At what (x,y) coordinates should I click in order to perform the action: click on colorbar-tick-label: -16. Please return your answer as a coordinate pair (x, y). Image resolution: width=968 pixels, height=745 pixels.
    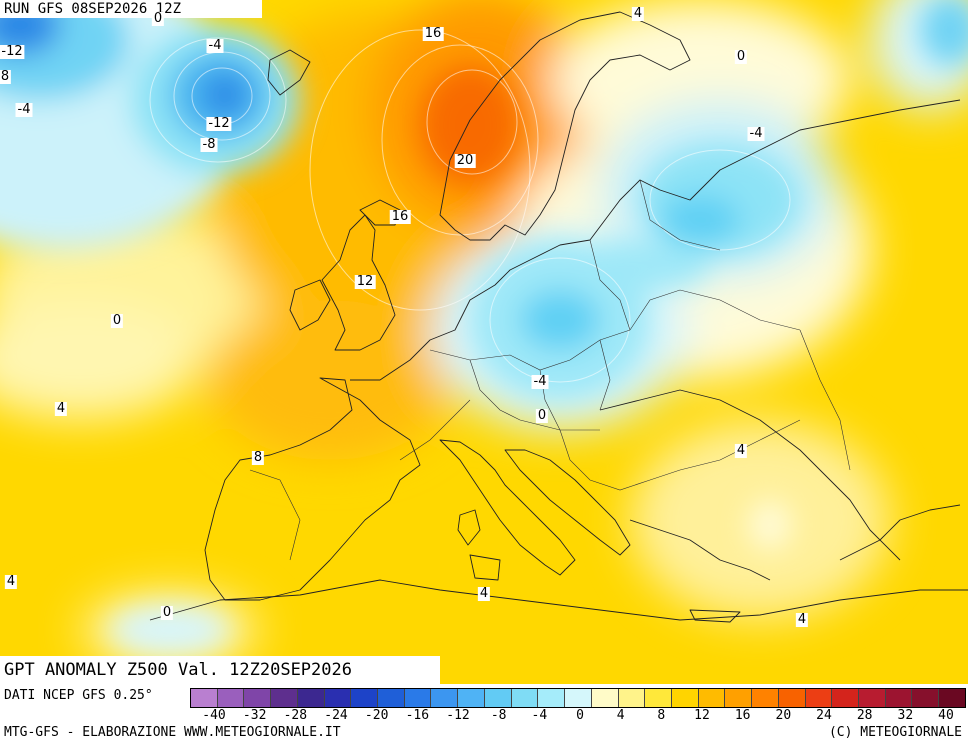
    Looking at the image, I should click on (417, 715).